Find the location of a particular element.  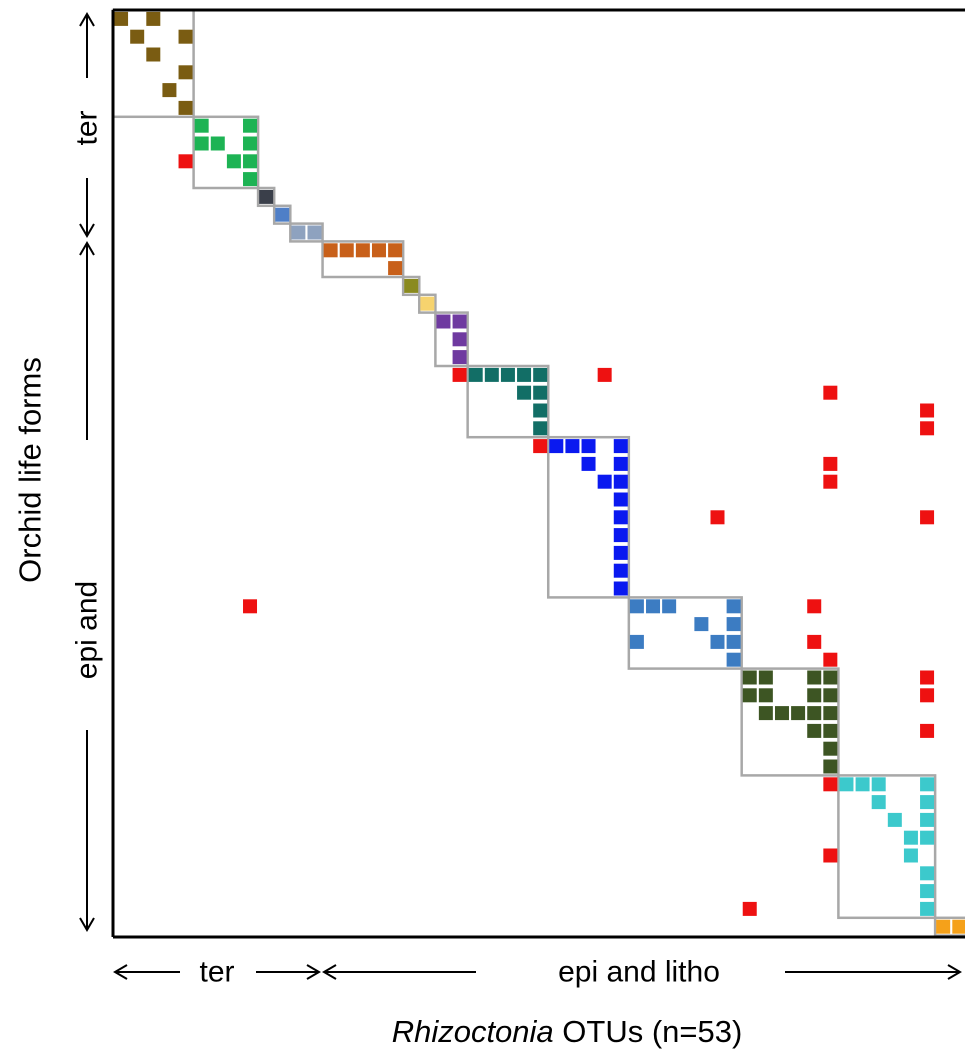

x-axis-title-italic: Rhizoctonia is located at coordinates (473, 1031).